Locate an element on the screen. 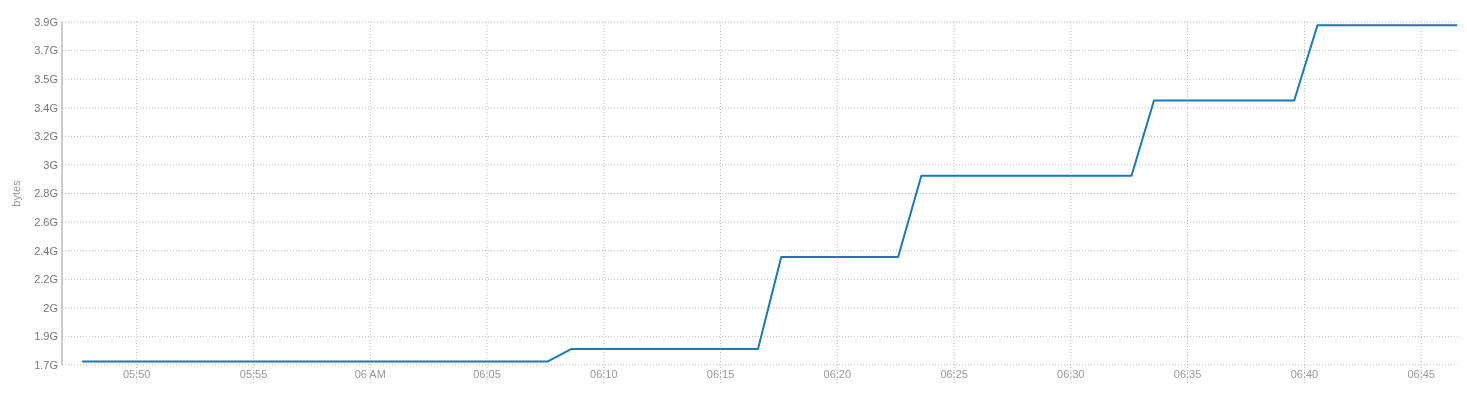 The width and height of the screenshot is (1467, 410). y-tick-label: 2.8G is located at coordinates (46, 193).